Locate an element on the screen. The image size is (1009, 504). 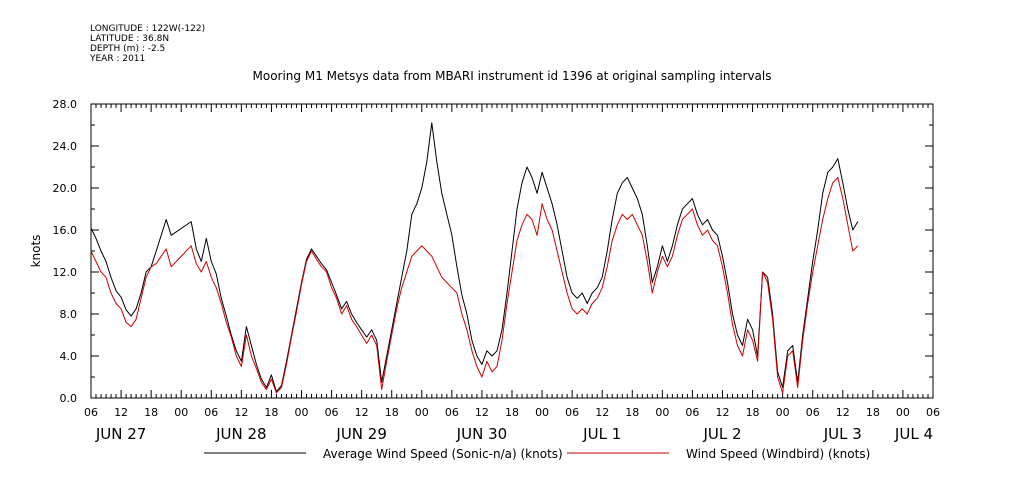
x-date-label: JUN 28 is located at coordinates (240, 434).